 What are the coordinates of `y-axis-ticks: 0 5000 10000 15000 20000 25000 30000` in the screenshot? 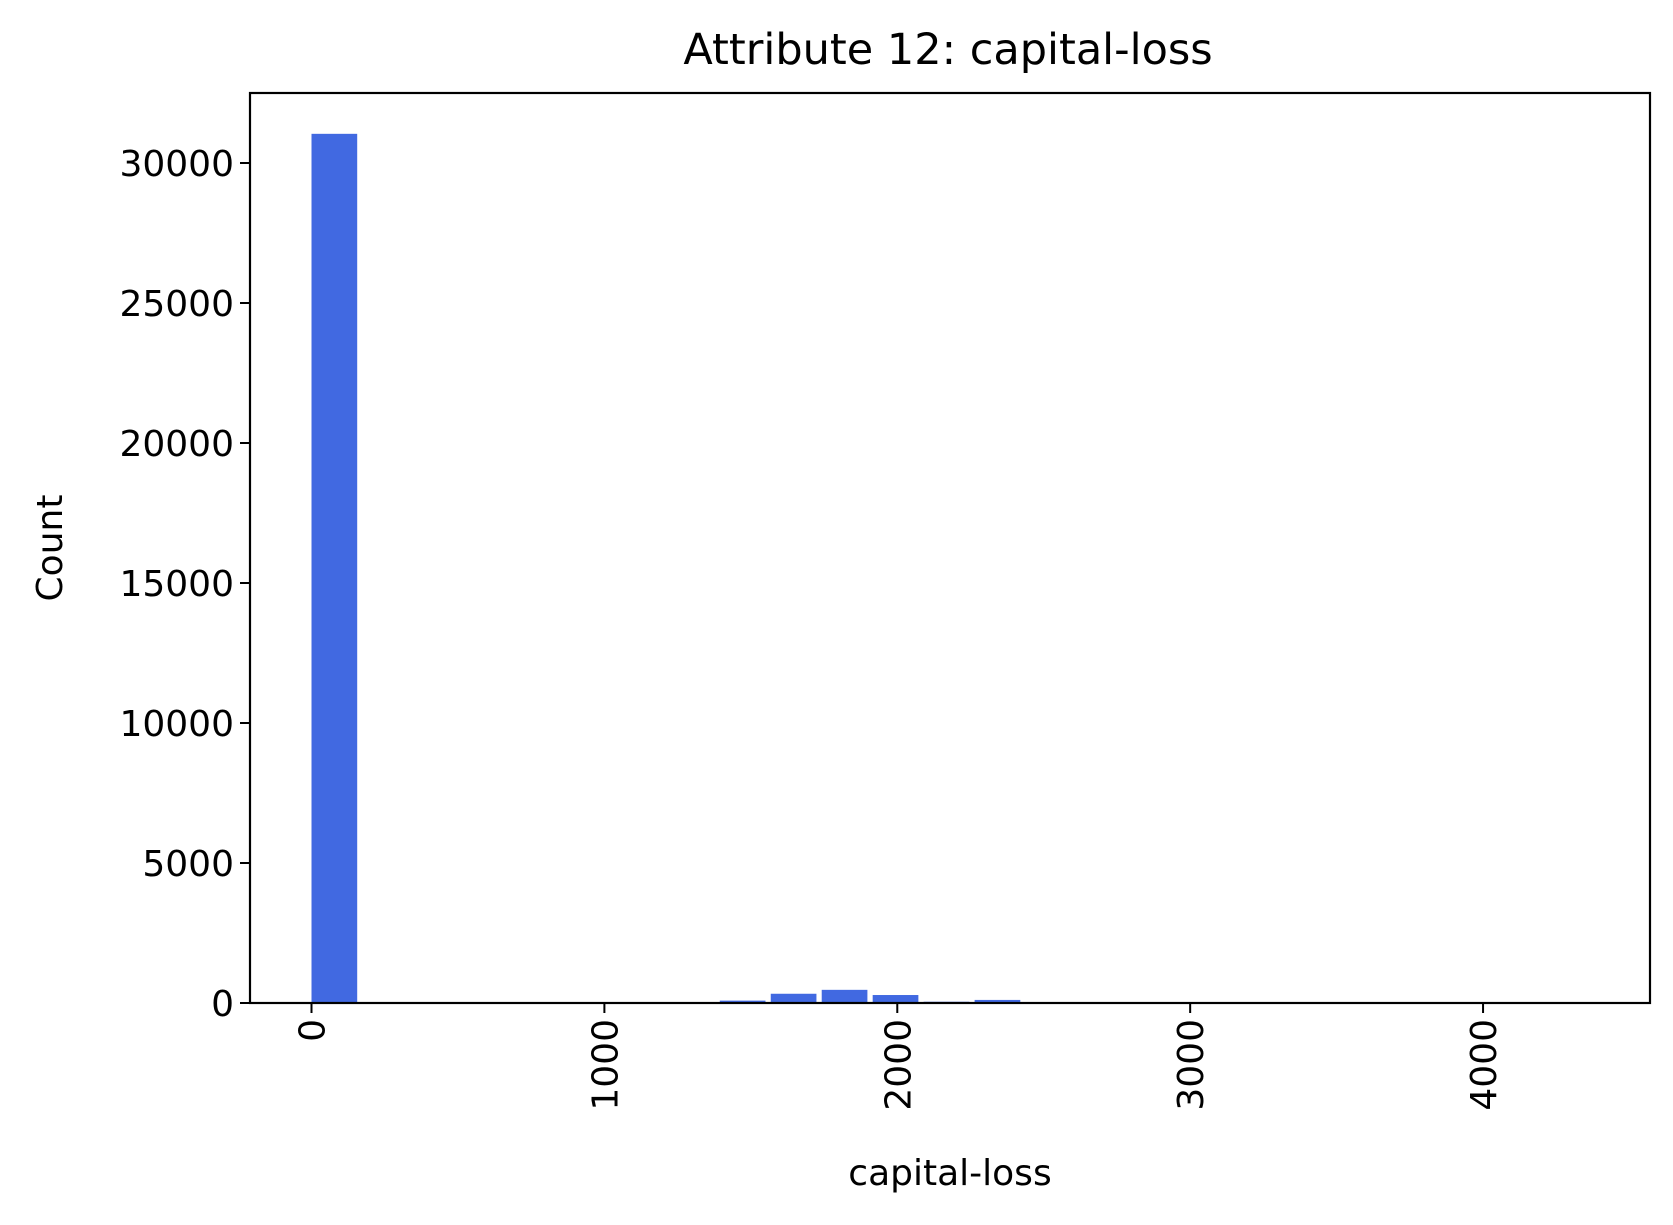 It's located at (184, 584).